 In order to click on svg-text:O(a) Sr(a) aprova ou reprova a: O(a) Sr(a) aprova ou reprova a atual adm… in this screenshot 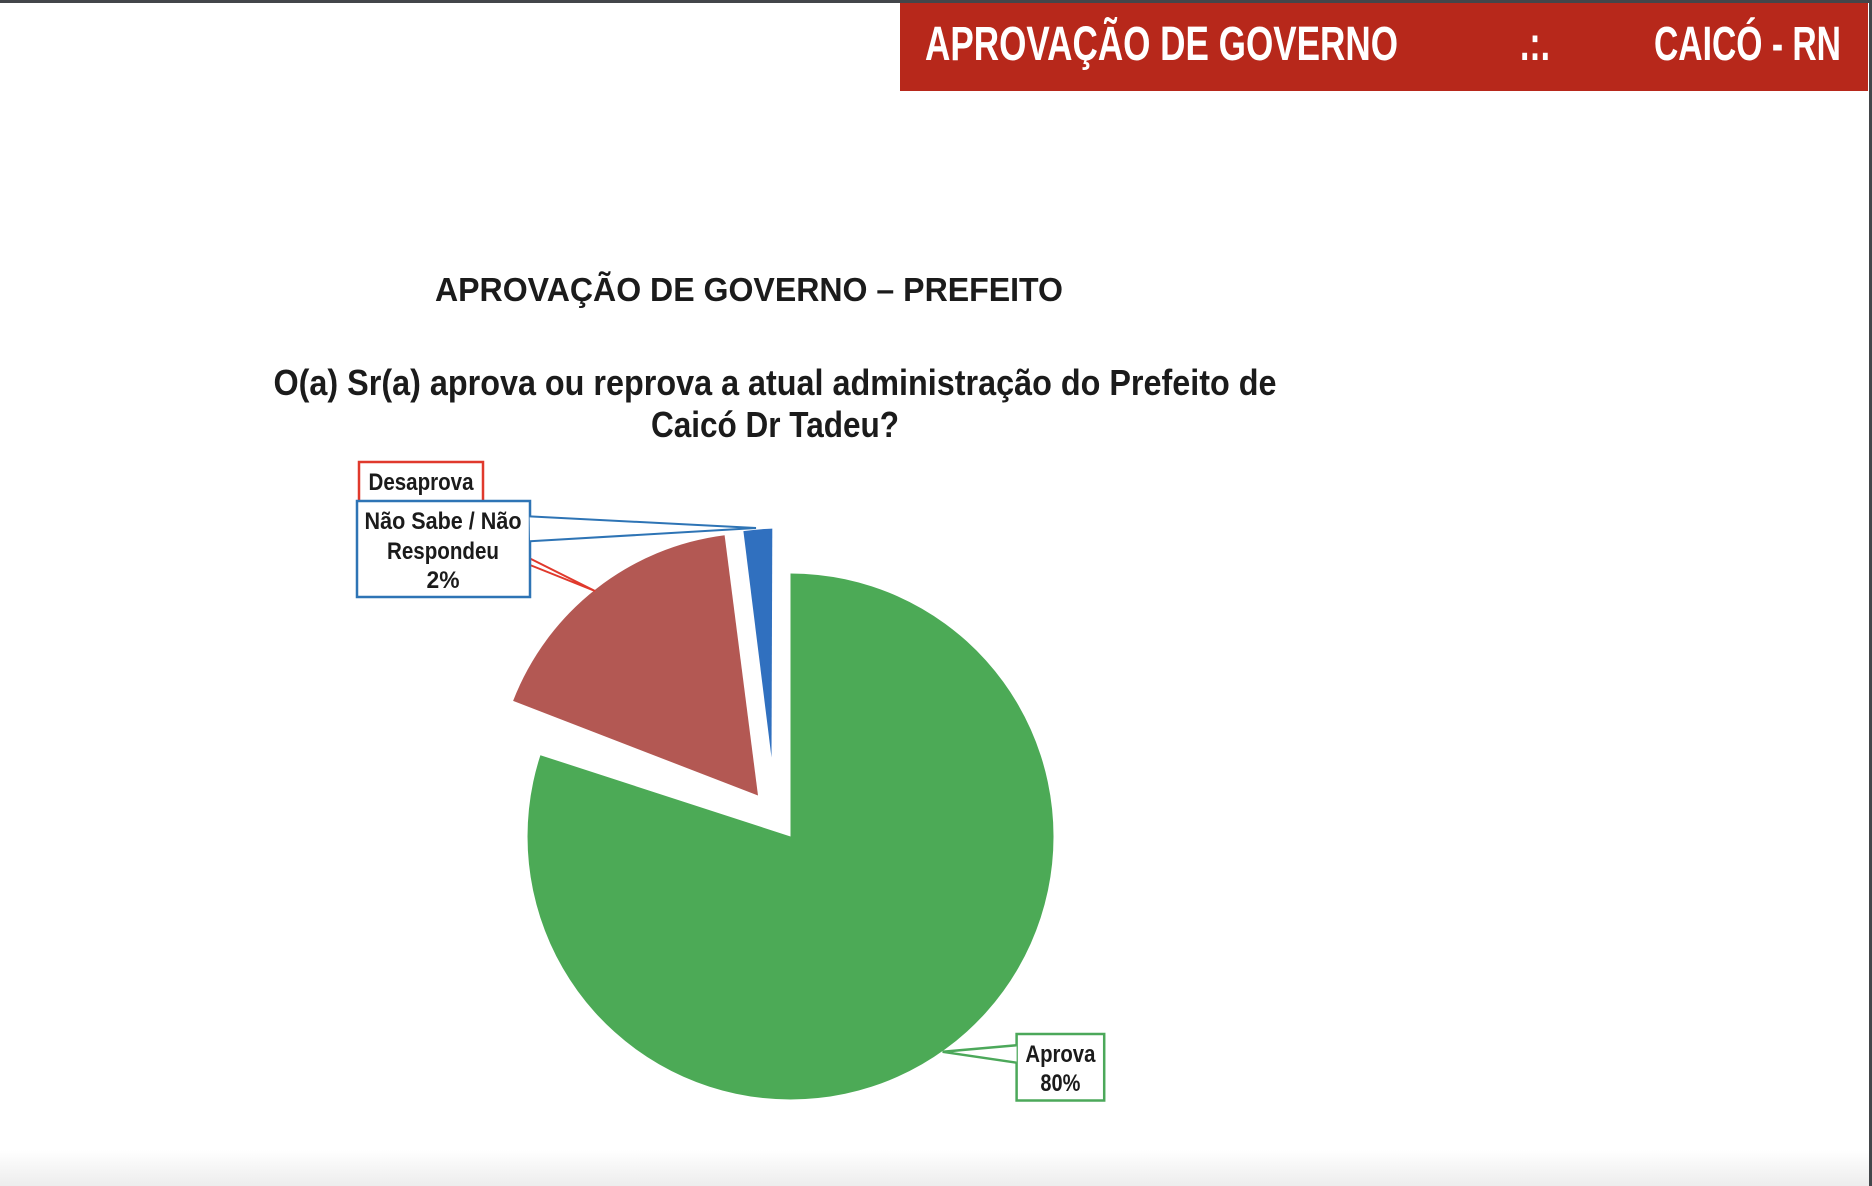, I will do `click(775, 382)`.